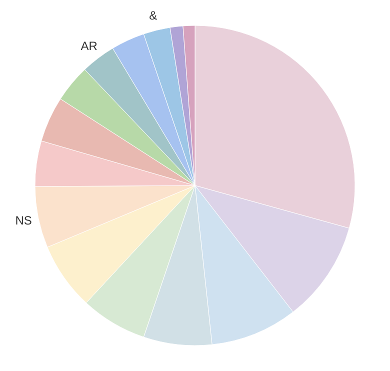  I want to click on slice-label: &, so click(153, 15).